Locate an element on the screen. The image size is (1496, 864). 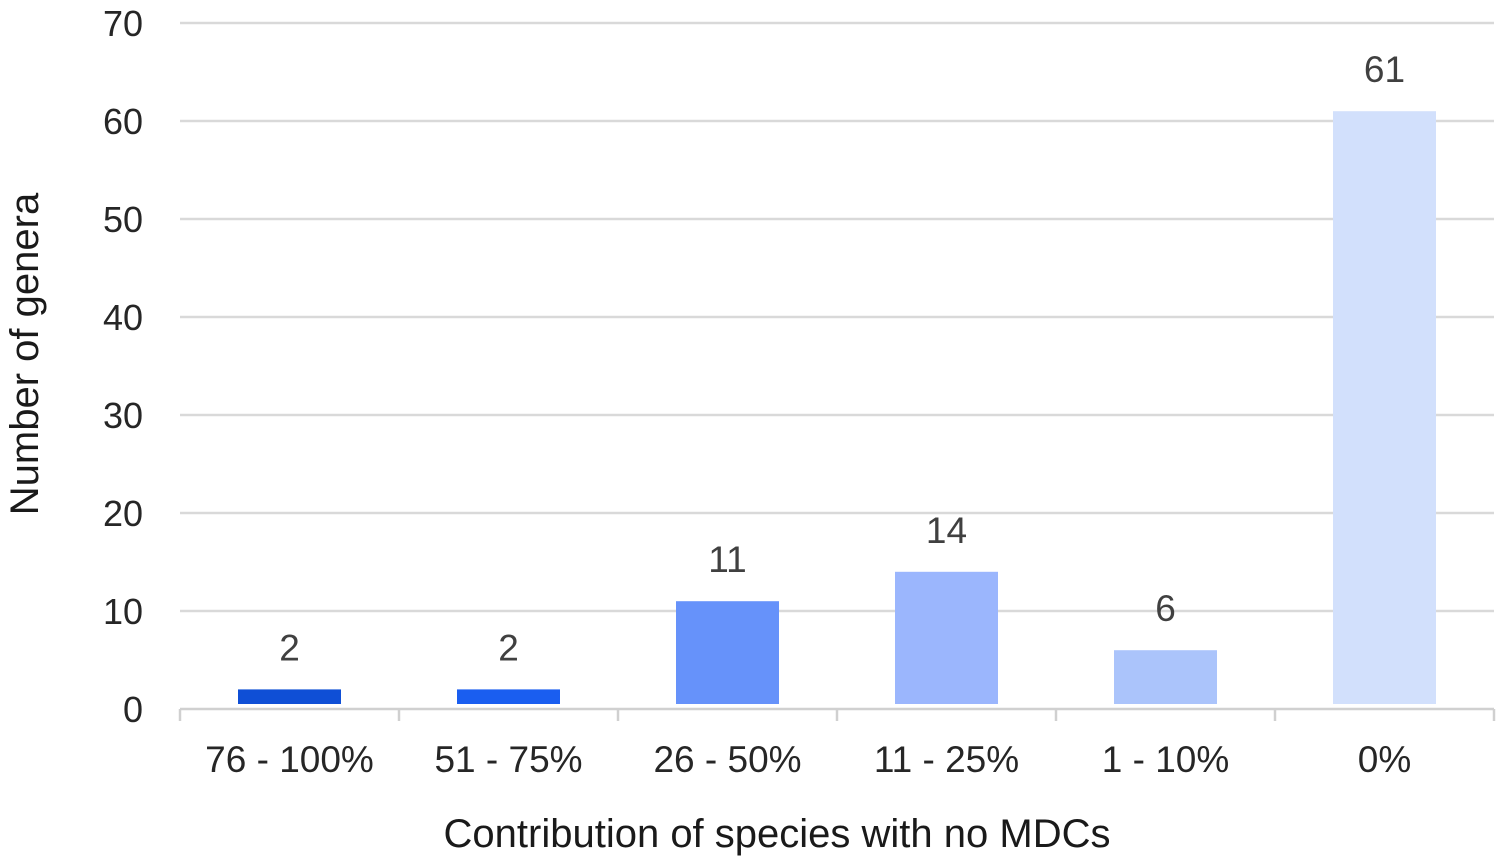
x-tick-label: 1 - 10% is located at coordinates (1166, 759).